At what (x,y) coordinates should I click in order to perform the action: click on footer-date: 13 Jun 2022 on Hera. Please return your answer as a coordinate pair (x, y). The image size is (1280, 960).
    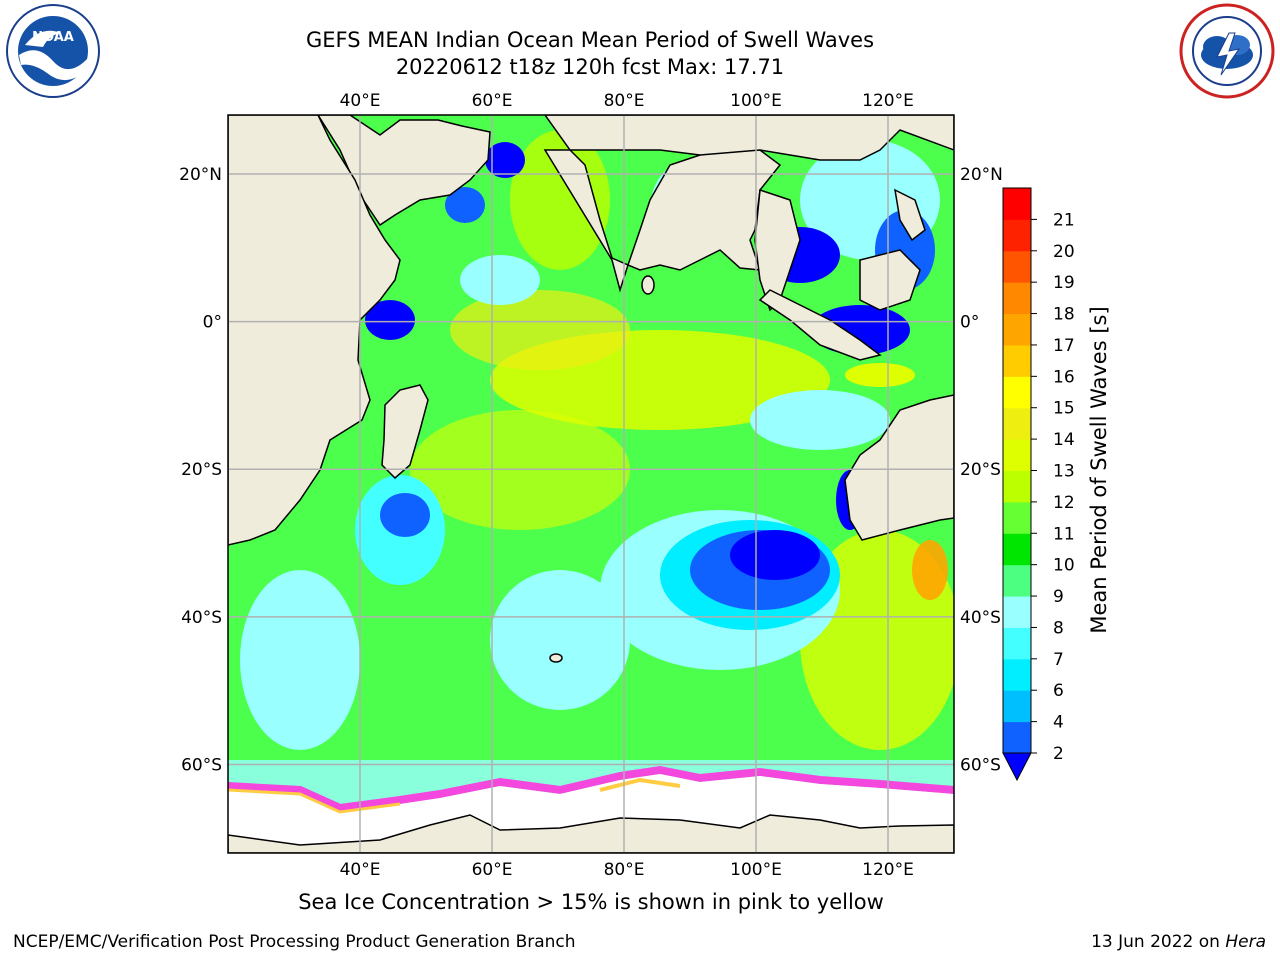
    Looking at the image, I should click on (1178, 942).